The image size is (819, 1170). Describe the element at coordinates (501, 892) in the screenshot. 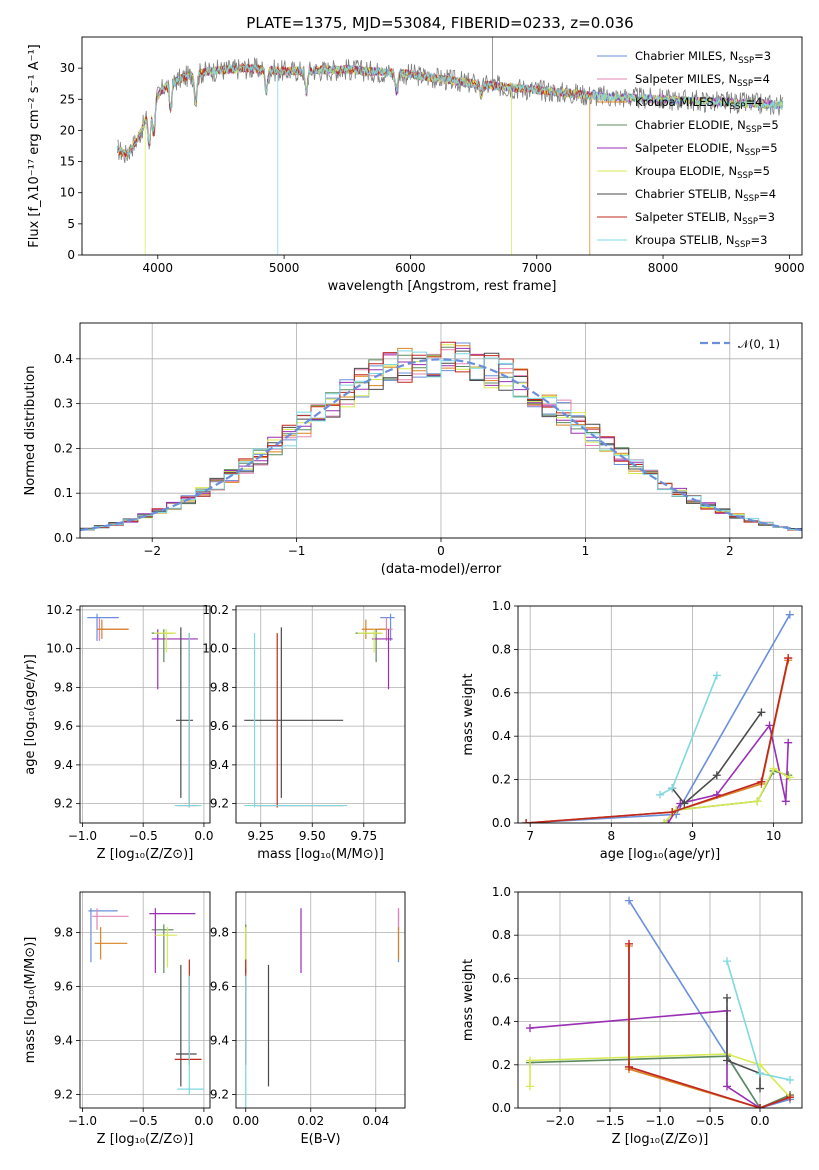

I see `weight-vs-Z-y-tick-label: 1.0` at that location.